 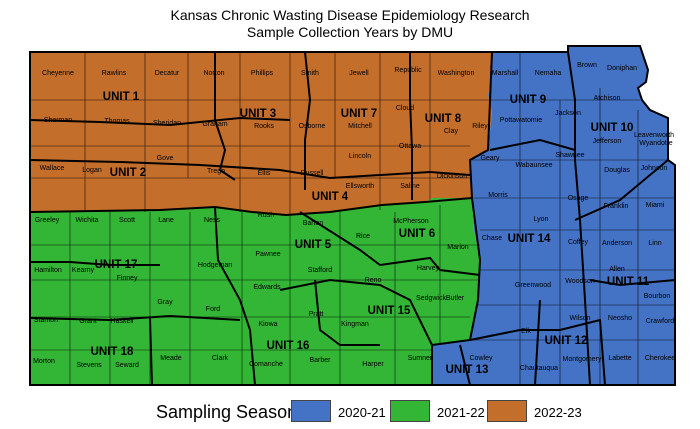 What do you see at coordinates (165, 302) in the screenshot?
I see `county-label-gray: Gray` at bounding box center [165, 302].